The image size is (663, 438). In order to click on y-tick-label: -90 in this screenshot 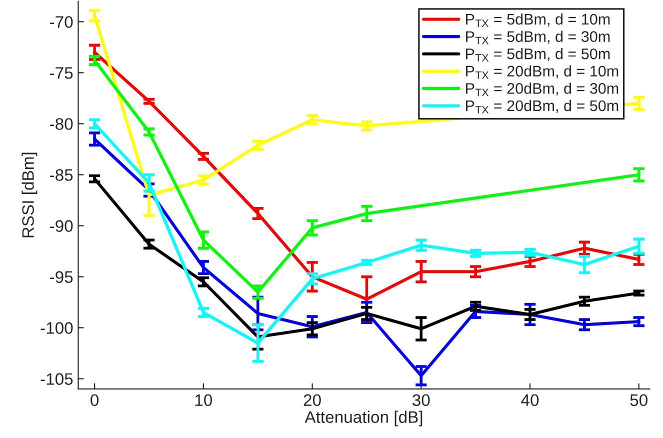, I will do `click(61, 226)`.